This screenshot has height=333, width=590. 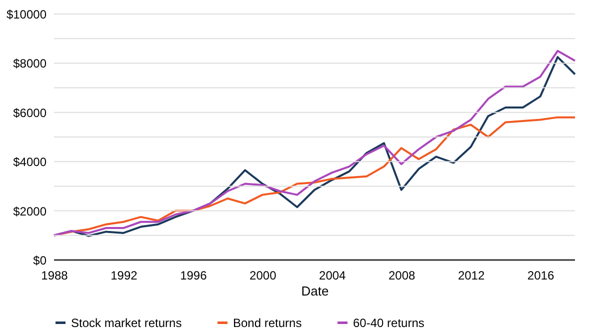 What do you see at coordinates (332, 275) in the screenshot?
I see `x-tick-label: 2004` at bounding box center [332, 275].